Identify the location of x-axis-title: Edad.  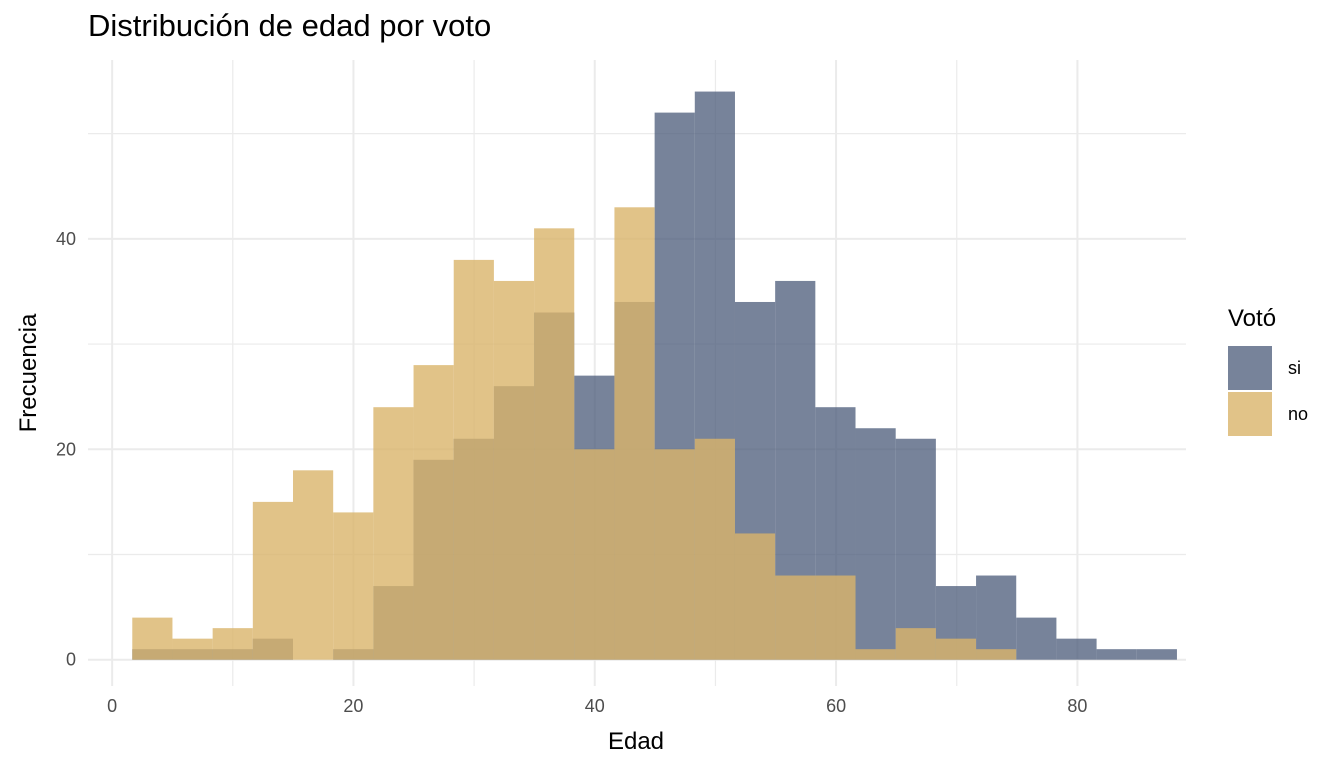
(636, 741).